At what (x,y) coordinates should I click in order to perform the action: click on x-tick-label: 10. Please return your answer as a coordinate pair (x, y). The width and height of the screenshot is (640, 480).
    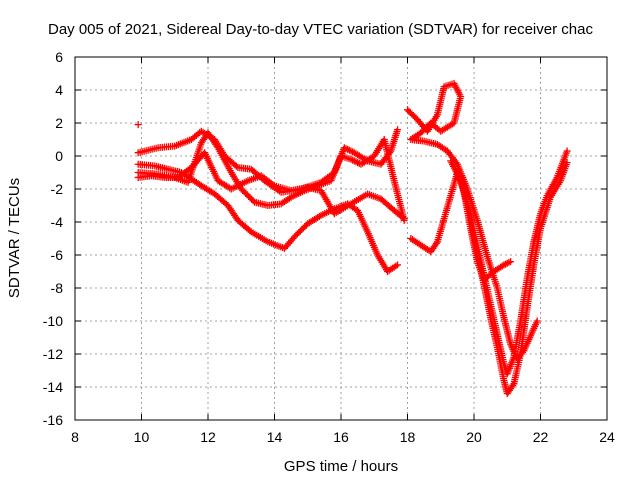
    Looking at the image, I should click on (142, 437).